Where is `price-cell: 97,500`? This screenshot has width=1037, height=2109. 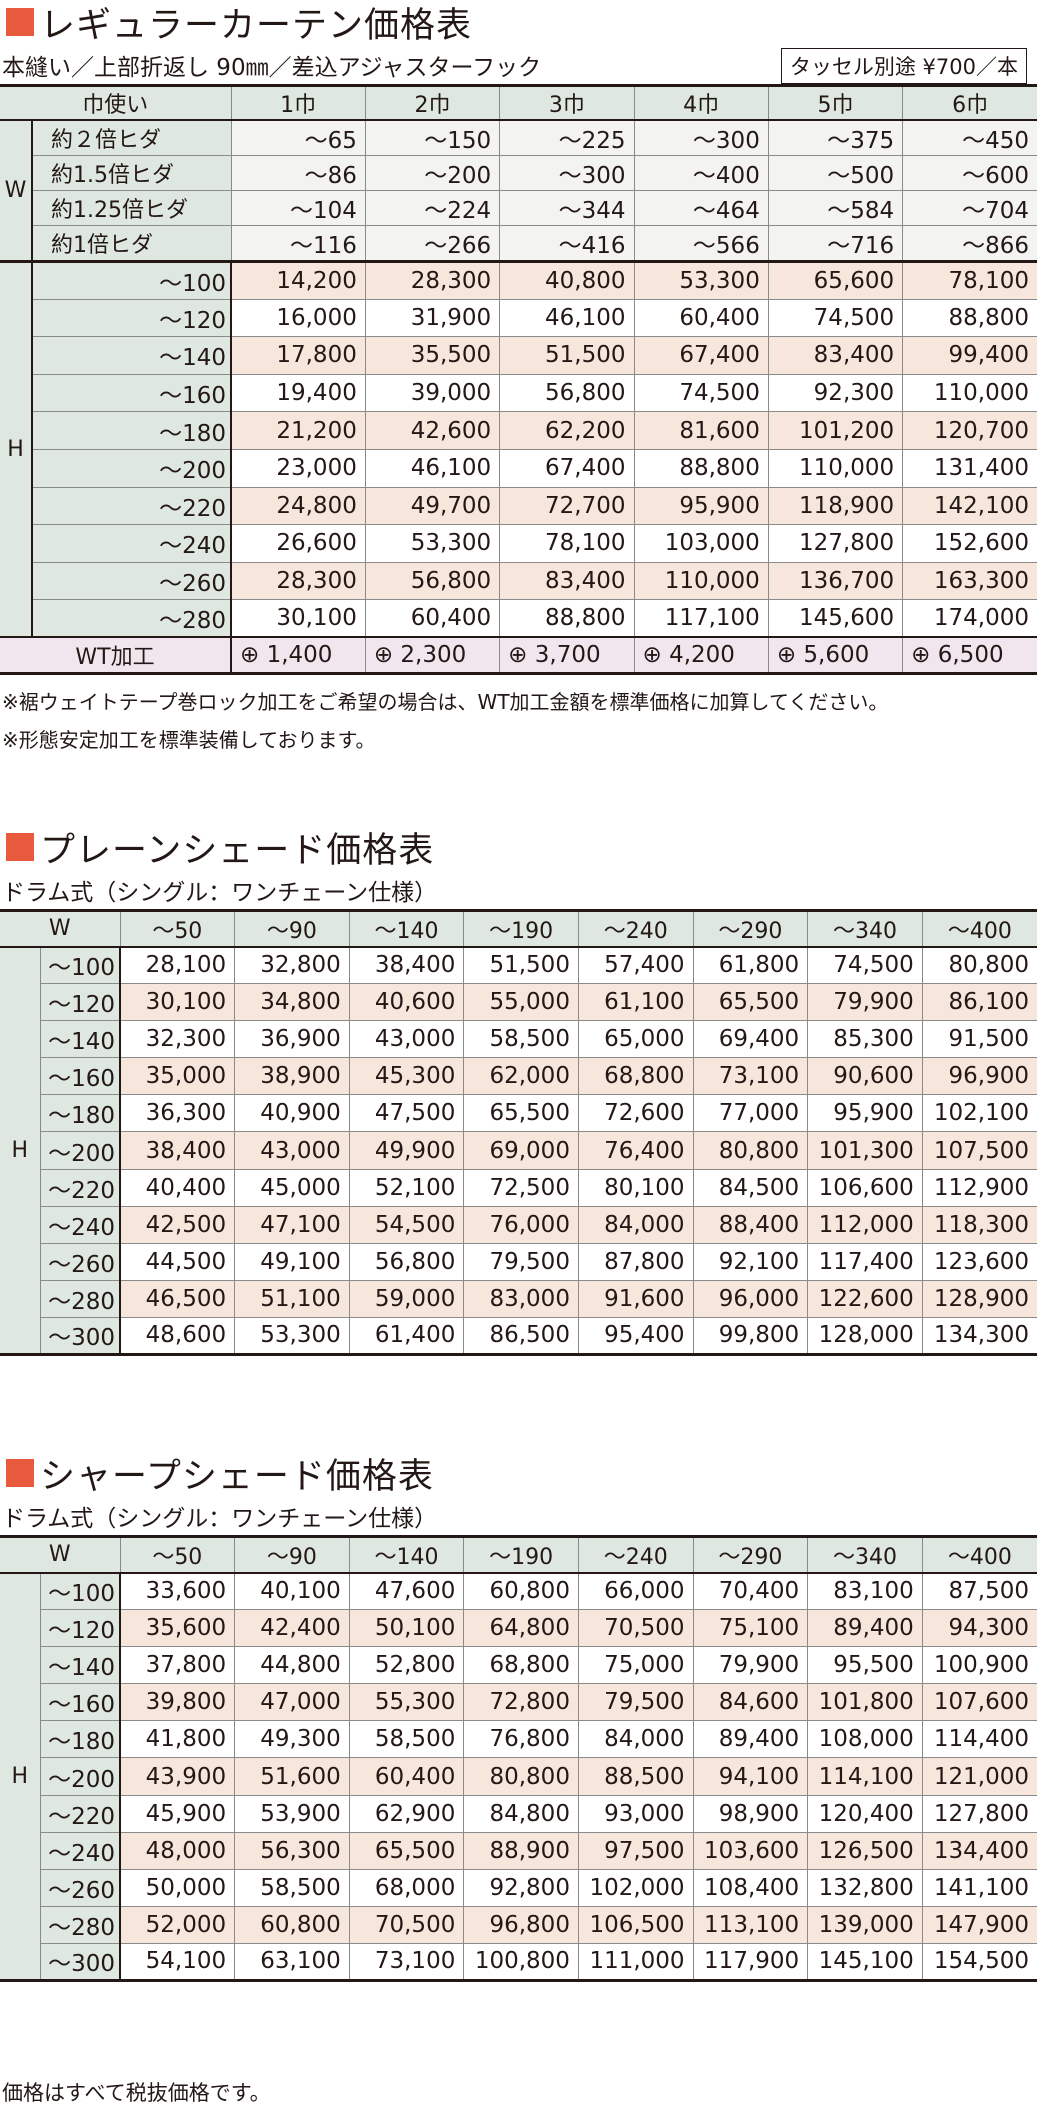 price-cell: 97,500 is located at coordinates (635, 1851).